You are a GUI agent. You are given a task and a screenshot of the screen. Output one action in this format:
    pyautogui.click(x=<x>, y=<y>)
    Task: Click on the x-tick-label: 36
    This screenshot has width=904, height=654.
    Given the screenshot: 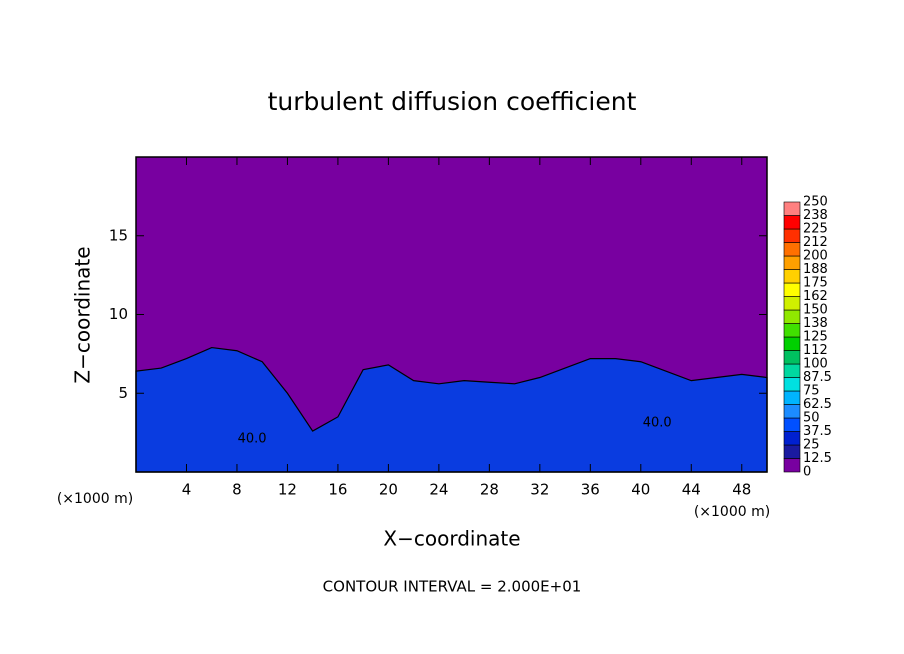 What is the action you would take?
    pyautogui.click(x=590, y=490)
    